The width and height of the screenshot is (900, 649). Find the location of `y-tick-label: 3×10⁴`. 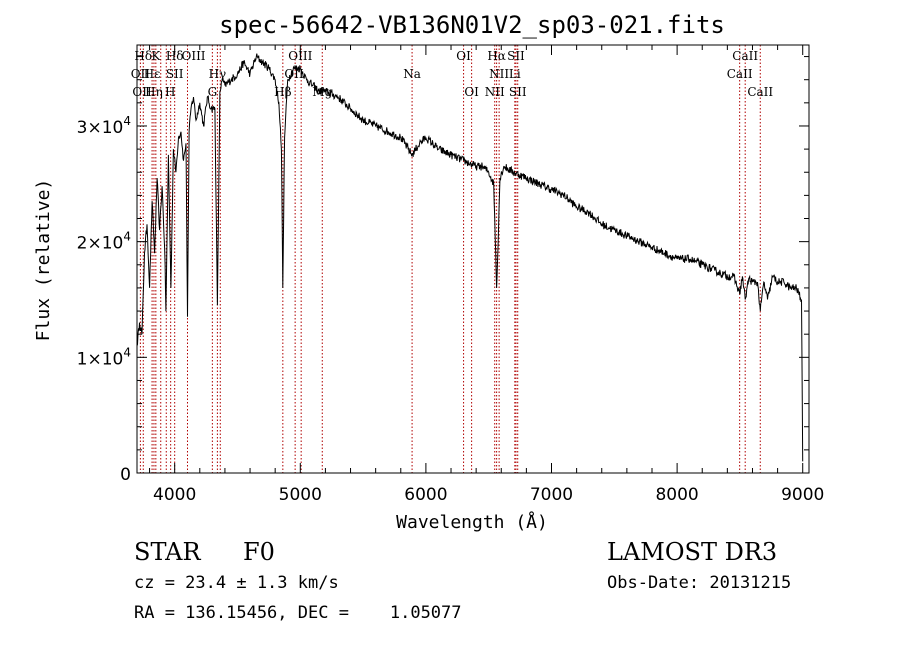

y-tick-label: 3×10⁴ is located at coordinates (104, 126).